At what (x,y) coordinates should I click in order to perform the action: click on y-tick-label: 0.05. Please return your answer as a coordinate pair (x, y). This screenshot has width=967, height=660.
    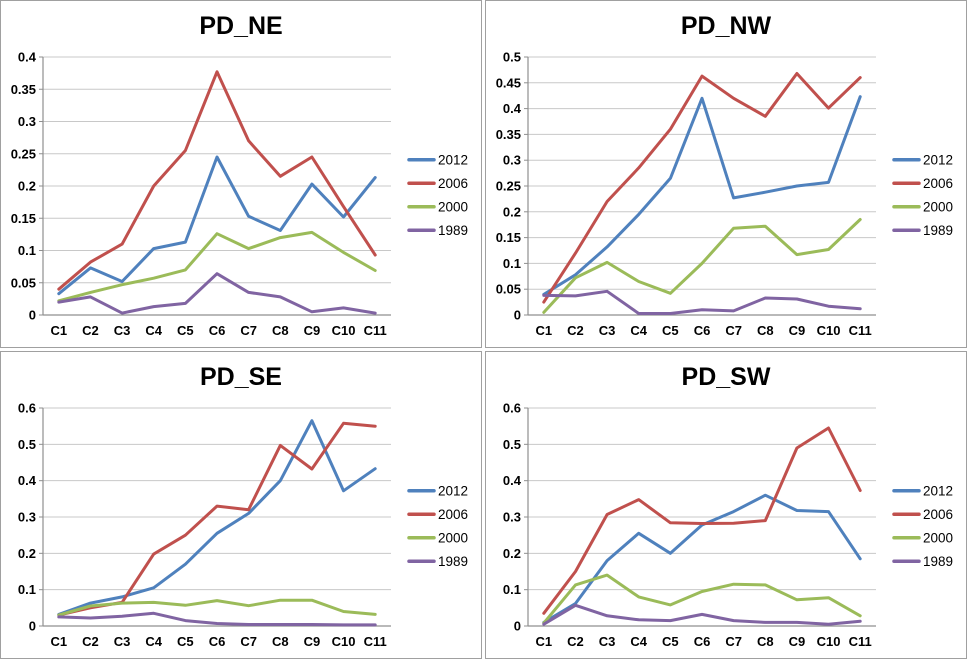
    Looking at the image, I should click on (508, 289).